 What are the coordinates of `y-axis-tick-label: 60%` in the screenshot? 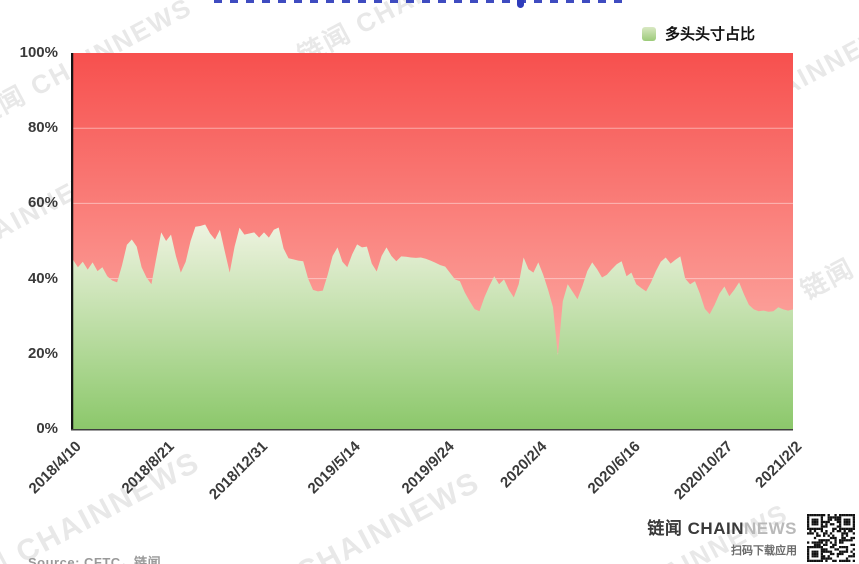 It's located at (42, 203).